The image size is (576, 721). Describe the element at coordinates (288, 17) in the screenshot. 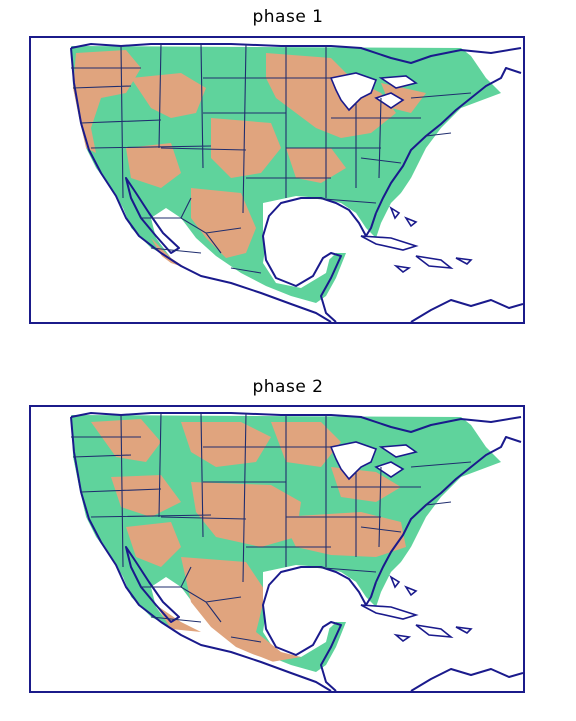

I see `panel-title-phase-1: phase 1` at that location.